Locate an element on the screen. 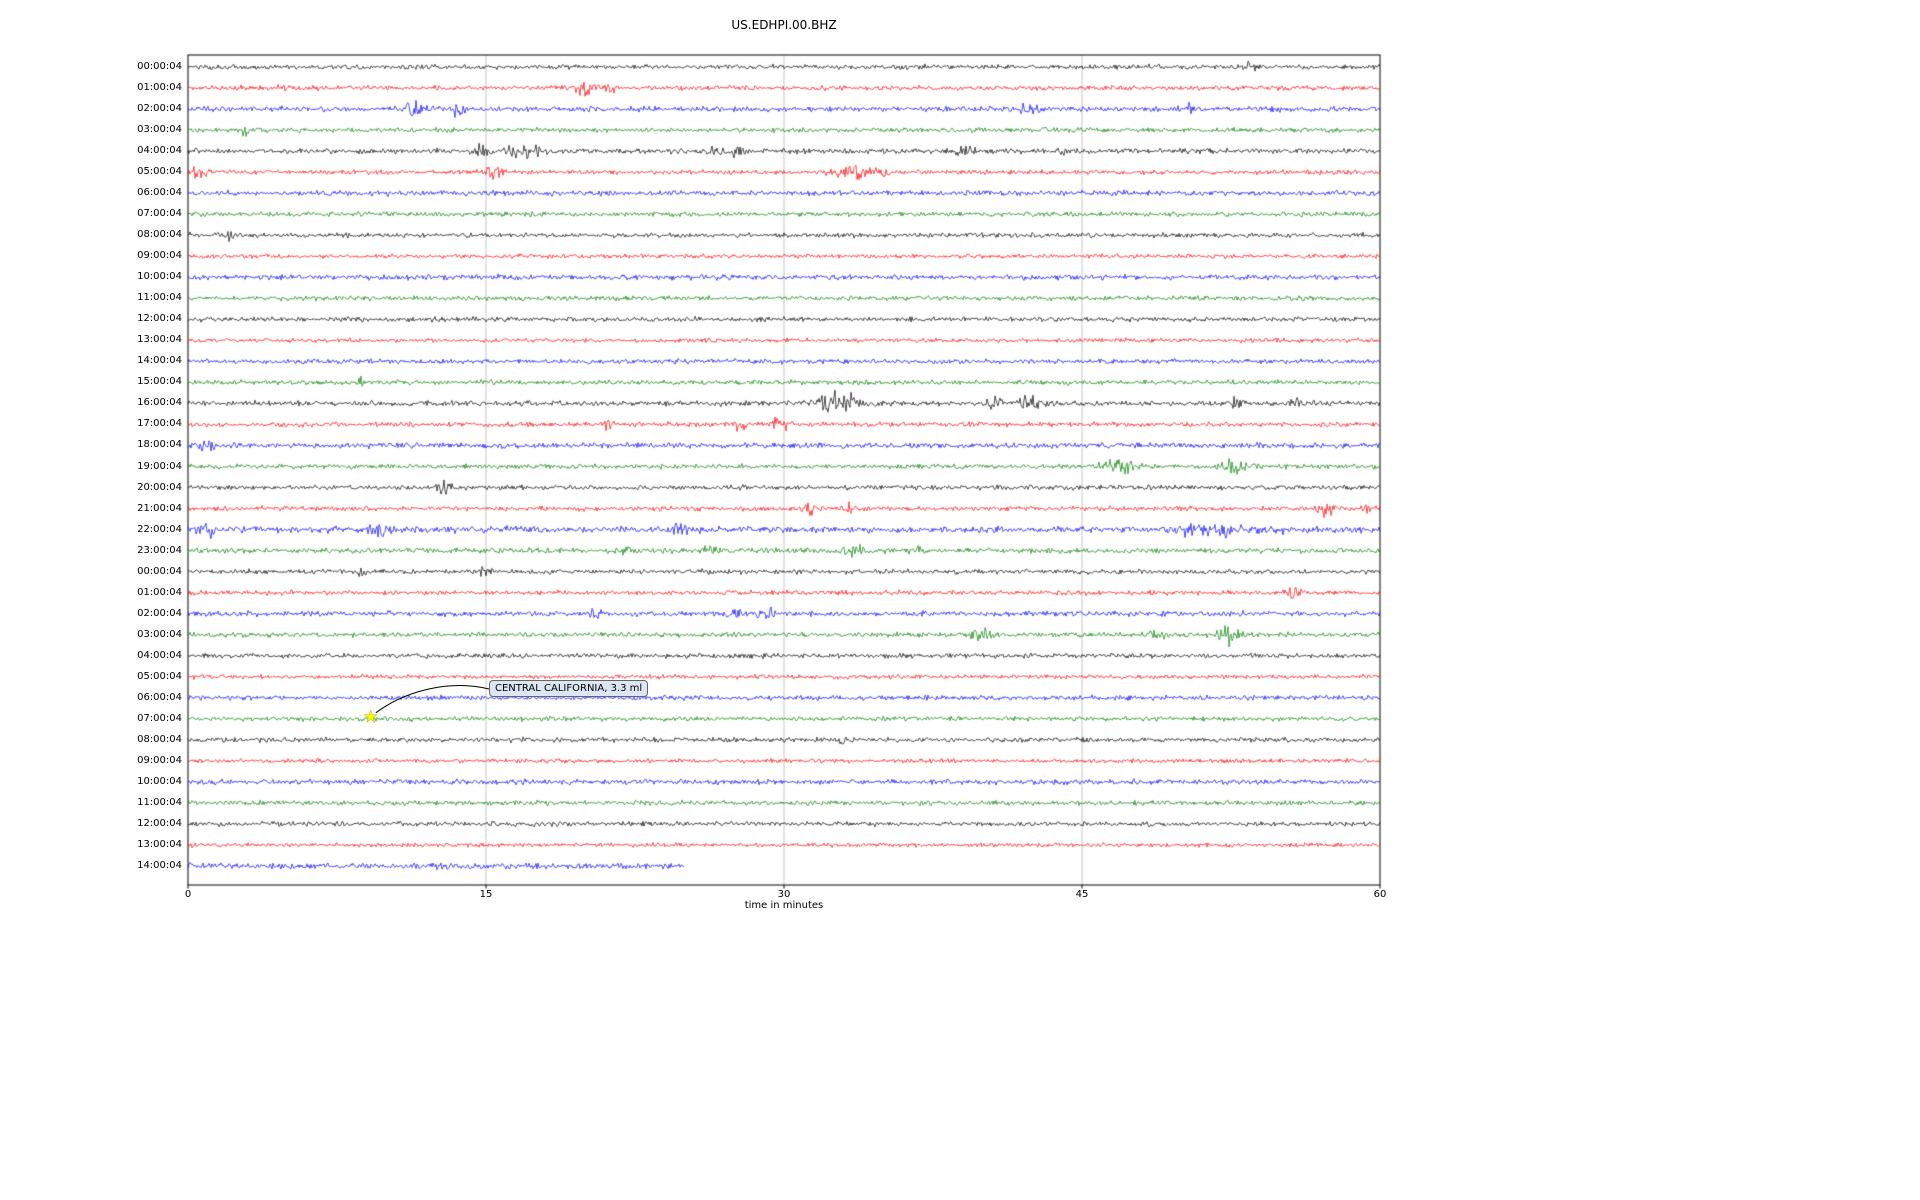  chart-title: US.EDHPI.00.BHZ is located at coordinates (784, 25).